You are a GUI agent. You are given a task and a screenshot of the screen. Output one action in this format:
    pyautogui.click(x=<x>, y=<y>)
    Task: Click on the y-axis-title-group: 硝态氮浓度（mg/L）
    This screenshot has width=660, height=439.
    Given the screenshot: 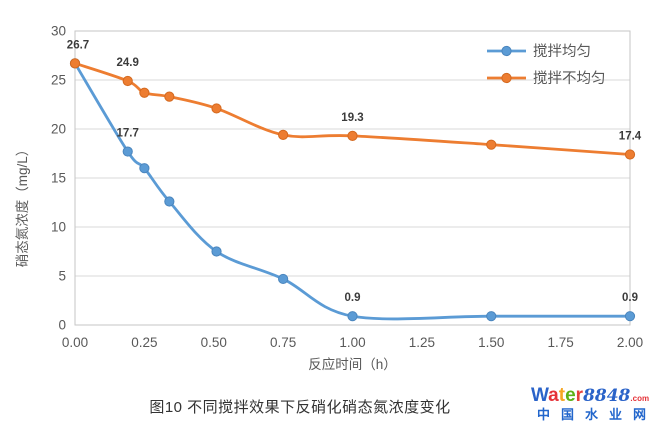 What is the action you would take?
    pyautogui.click(x=22, y=205)
    